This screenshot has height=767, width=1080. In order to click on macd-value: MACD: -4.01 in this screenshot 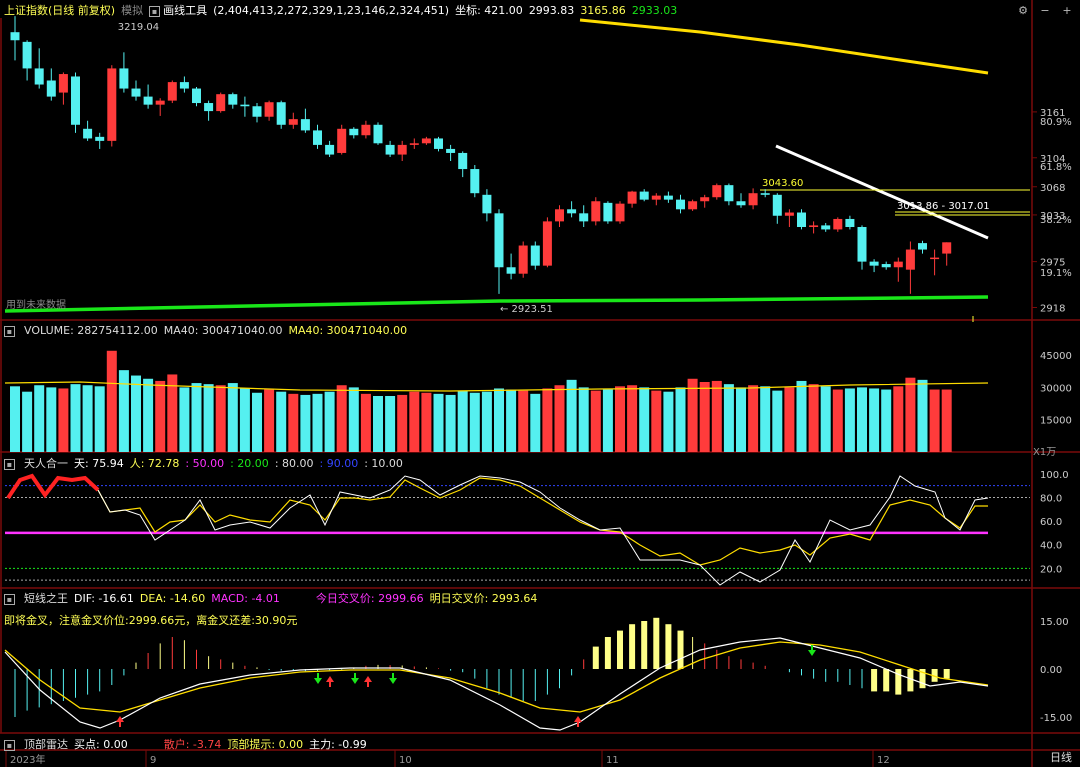, I will do `click(245, 598)`.